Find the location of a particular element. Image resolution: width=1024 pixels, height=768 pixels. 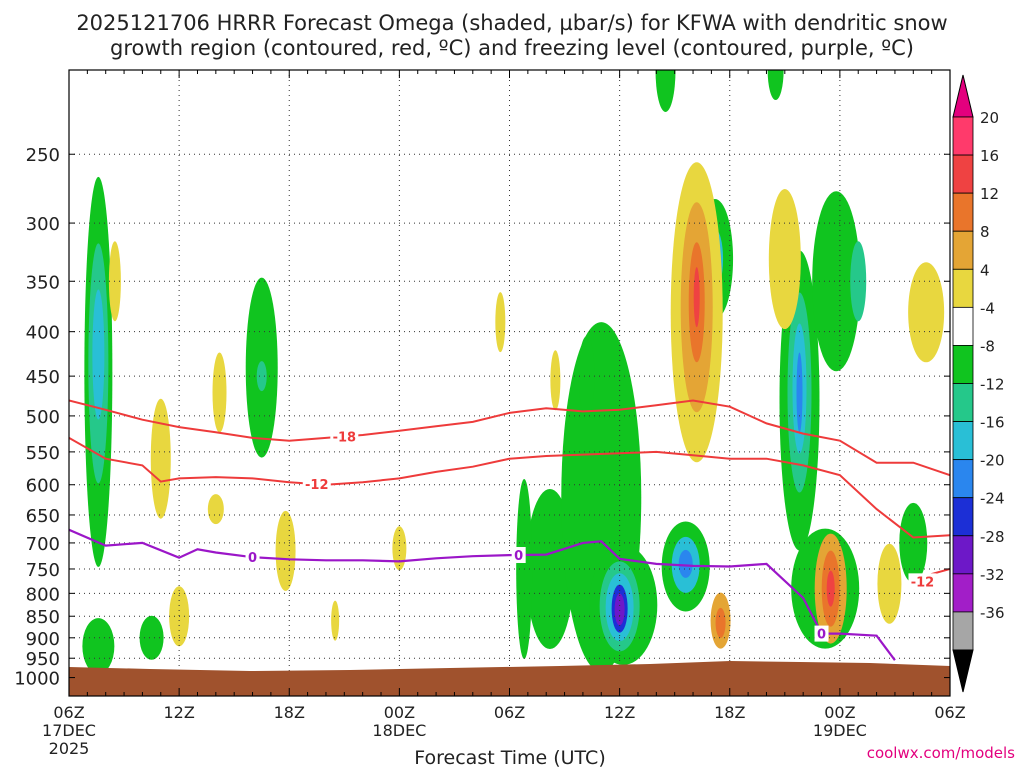

colorbar-label: -8 is located at coordinates (987, 346).